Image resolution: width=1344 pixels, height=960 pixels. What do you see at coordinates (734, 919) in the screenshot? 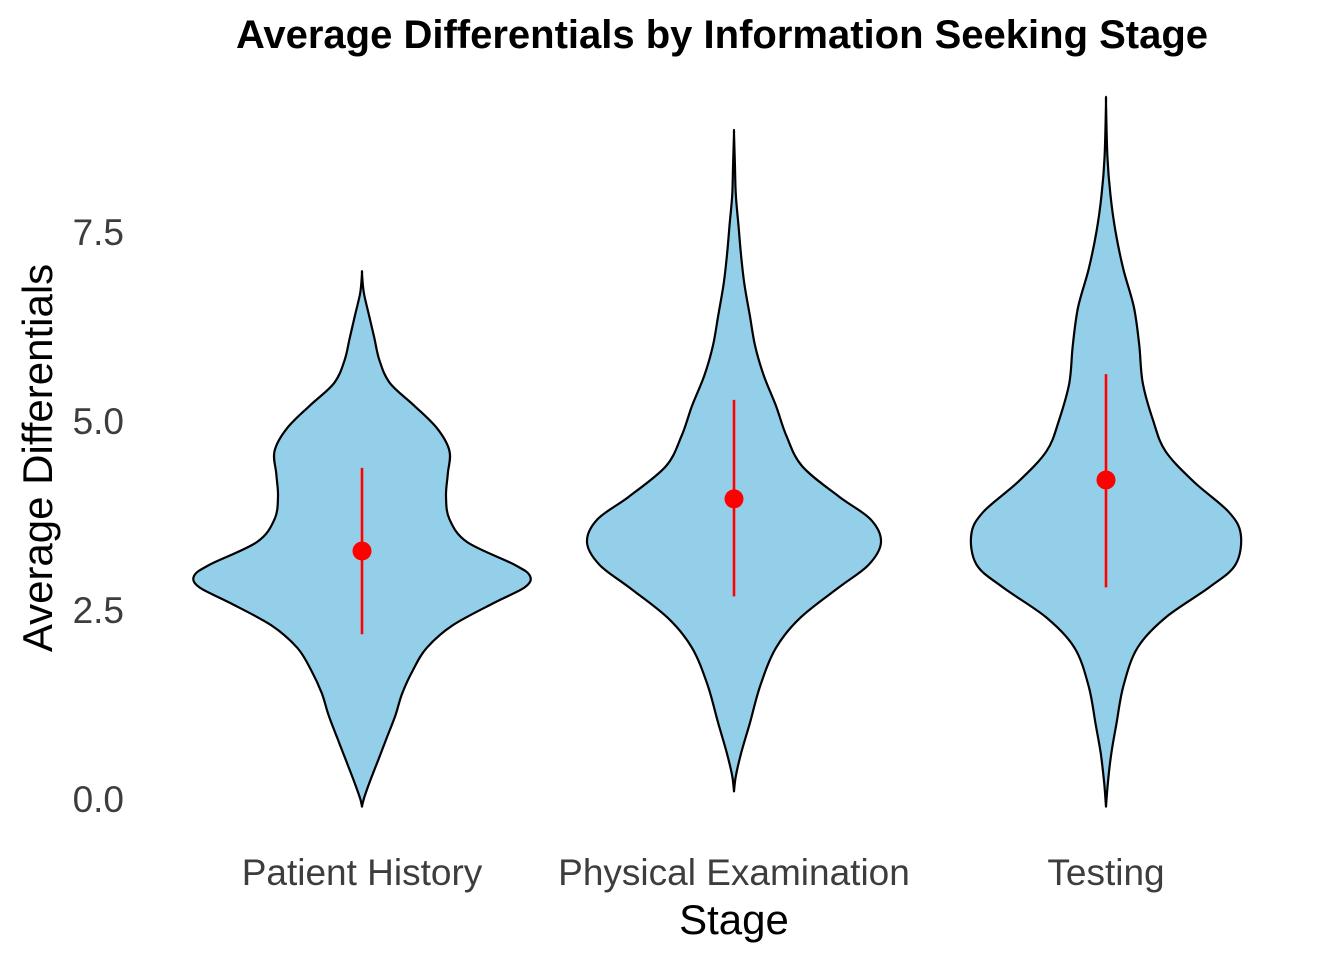
I see `x-axis-title: Stage` at bounding box center [734, 919].